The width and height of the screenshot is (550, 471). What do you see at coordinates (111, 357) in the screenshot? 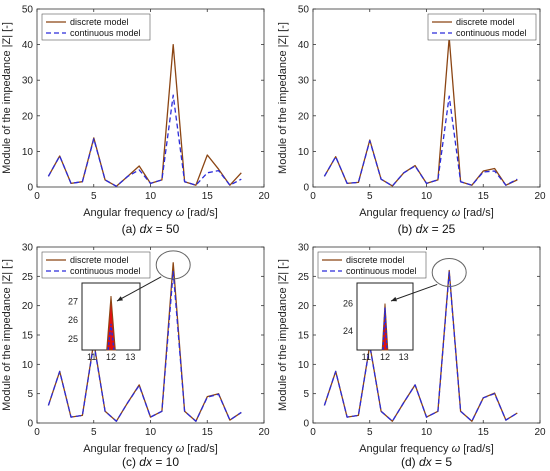
I see `inset-x-tick-label: 12` at bounding box center [111, 357].